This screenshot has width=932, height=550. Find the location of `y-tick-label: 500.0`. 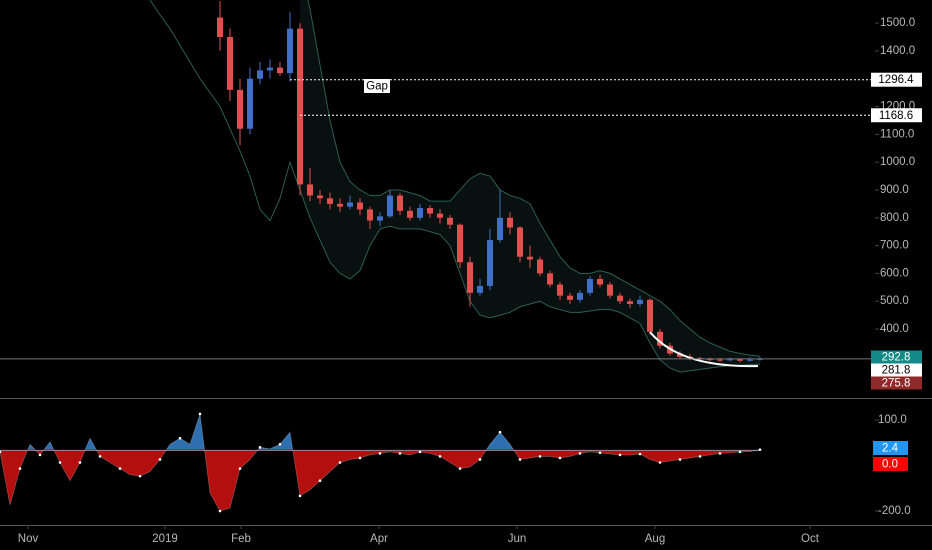

y-tick-label: 500.0 is located at coordinates (894, 301).